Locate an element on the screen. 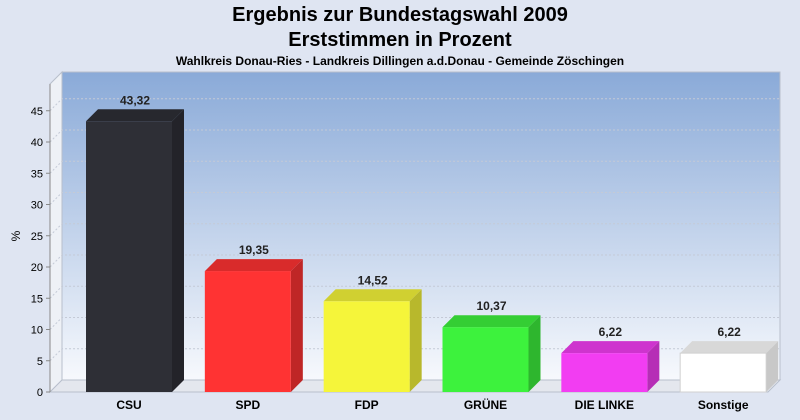 The height and width of the screenshot is (420, 800). category-label: FDP is located at coordinates (367, 405).